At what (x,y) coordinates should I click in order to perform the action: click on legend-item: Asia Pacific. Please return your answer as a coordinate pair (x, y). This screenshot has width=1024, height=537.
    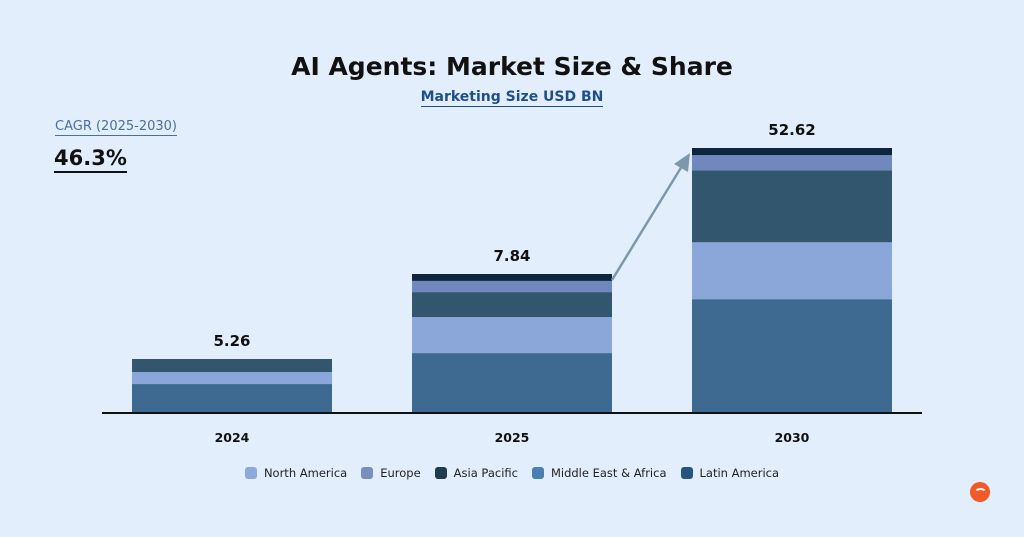
    Looking at the image, I should click on (476, 473).